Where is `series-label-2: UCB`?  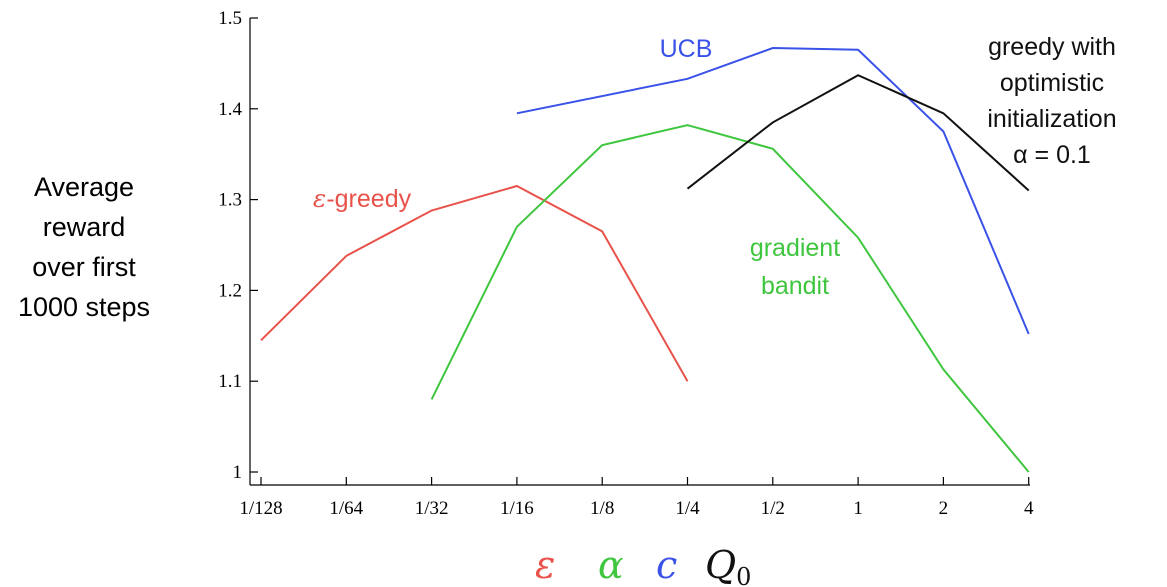
series-label-2: UCB is located at coordinates (686, 49).